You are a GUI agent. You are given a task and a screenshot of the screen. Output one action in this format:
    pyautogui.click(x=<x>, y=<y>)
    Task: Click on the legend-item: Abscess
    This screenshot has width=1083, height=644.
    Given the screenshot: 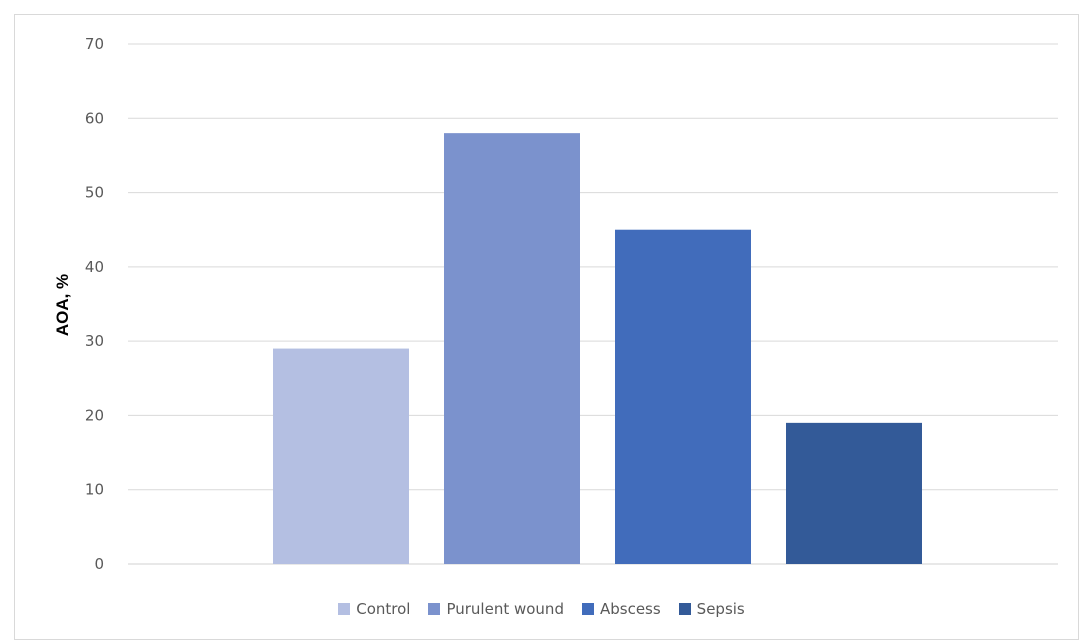 What is the action you would take?
    pyautogui.click(x=621, y=609)
    